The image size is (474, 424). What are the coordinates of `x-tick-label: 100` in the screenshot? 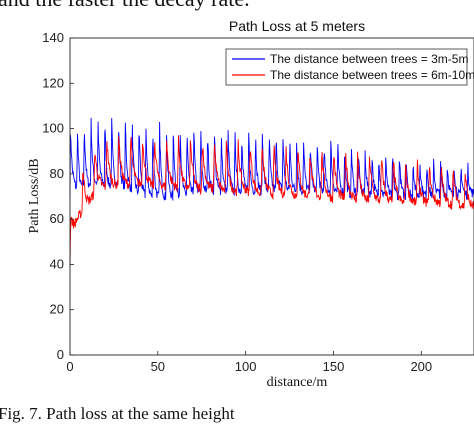 It's located at (246, 366).